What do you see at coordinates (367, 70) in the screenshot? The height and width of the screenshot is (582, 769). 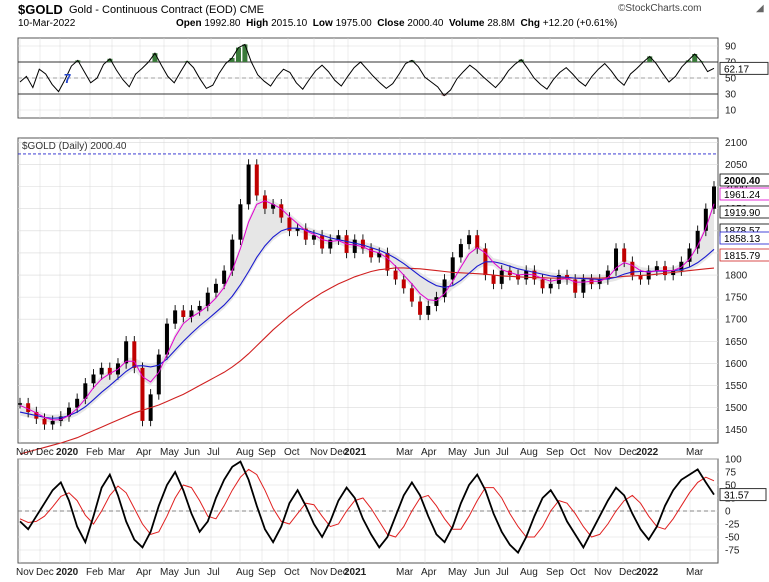 I see `rsi-line` at bounding box center [367, 70].